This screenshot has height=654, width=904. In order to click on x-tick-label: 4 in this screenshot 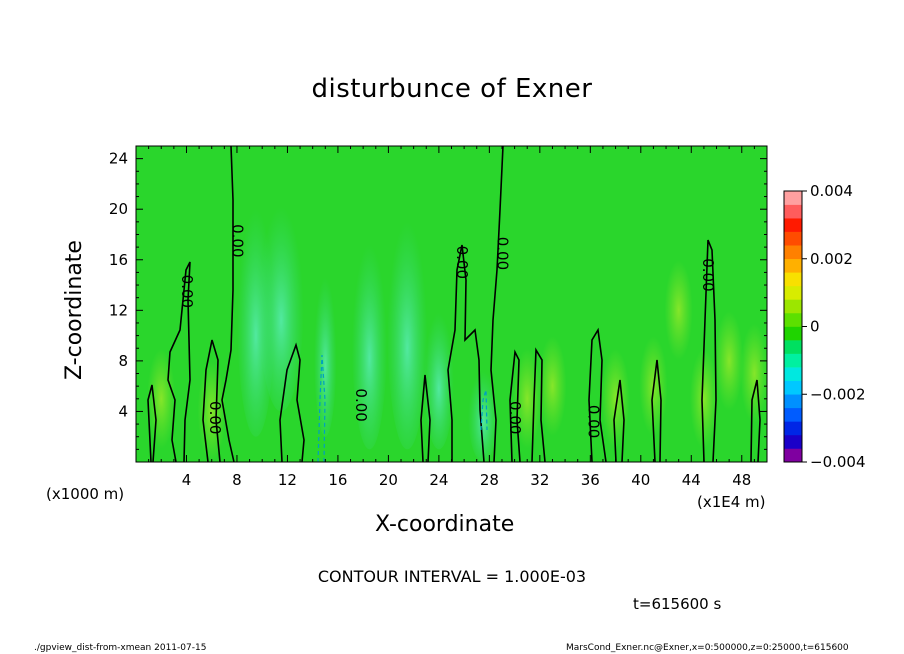, I will do `click(187, 480)`.